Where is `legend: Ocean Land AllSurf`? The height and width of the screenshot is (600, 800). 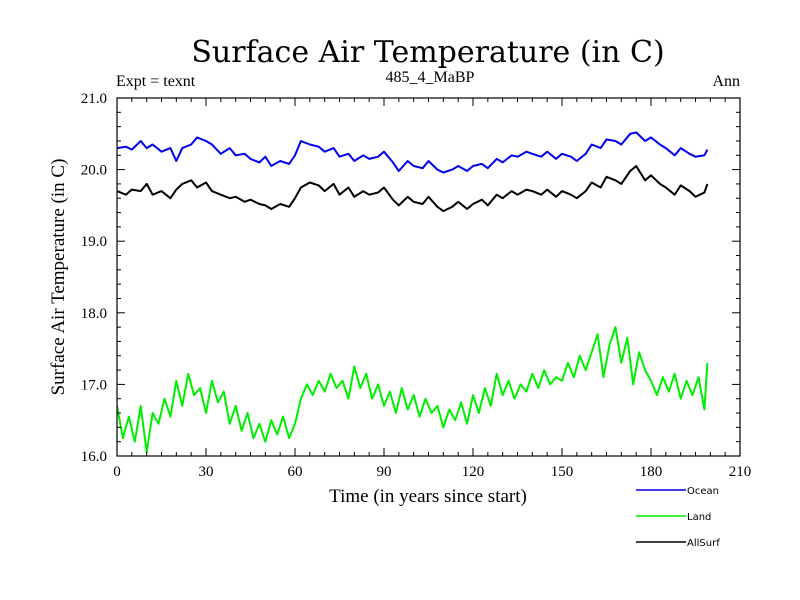
legend: Ocean Land AllSurf is located at coordinates (678, 517).